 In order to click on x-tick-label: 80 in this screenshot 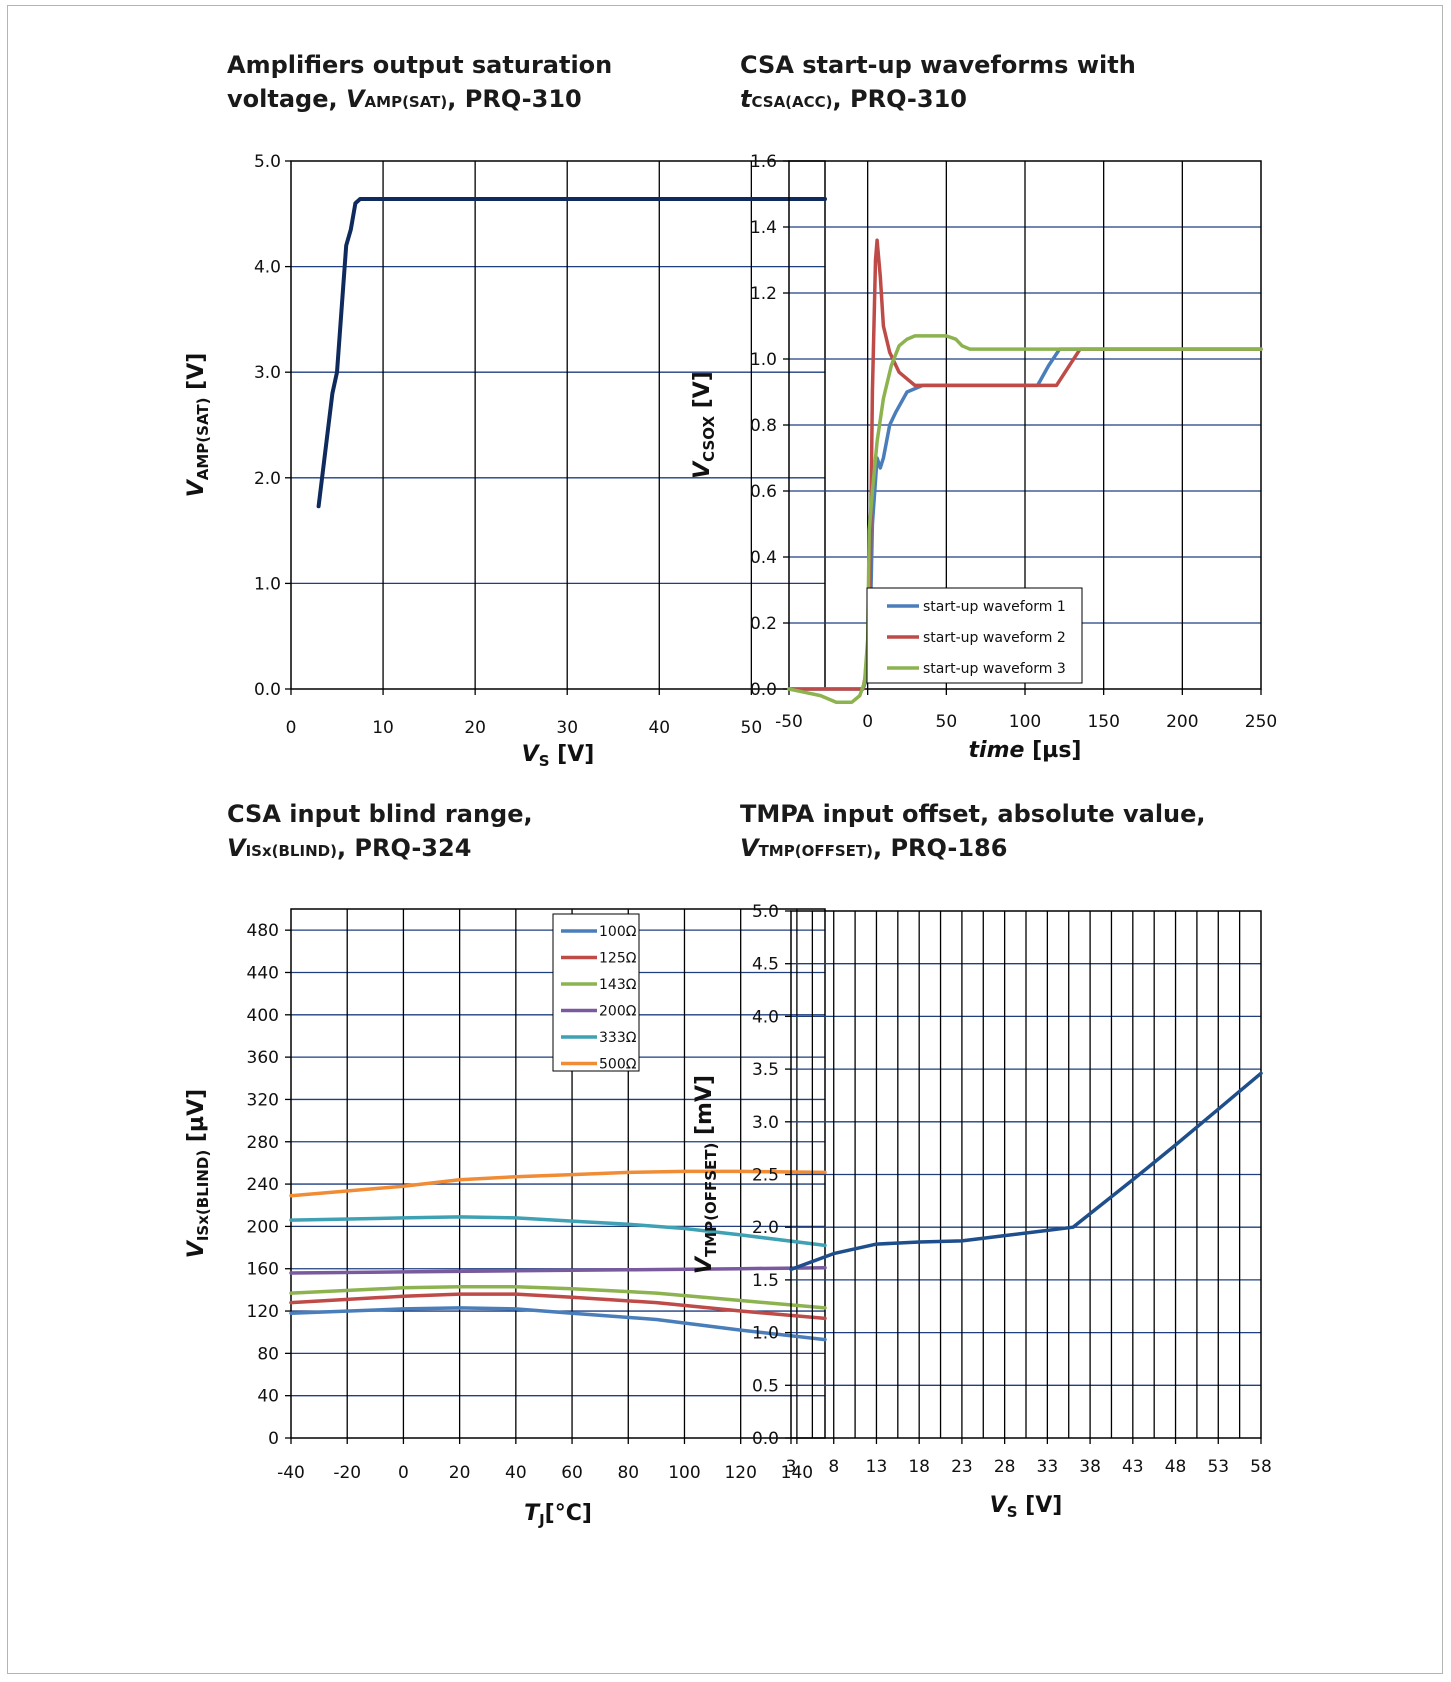, I will do `click(628, 1473)`.